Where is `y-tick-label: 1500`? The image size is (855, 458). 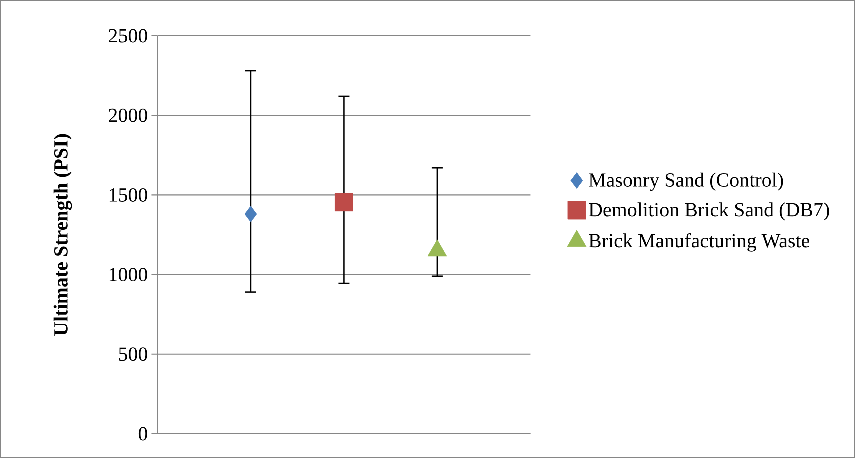
y-tick-label: 1500 is located at coordinates (129, 195).